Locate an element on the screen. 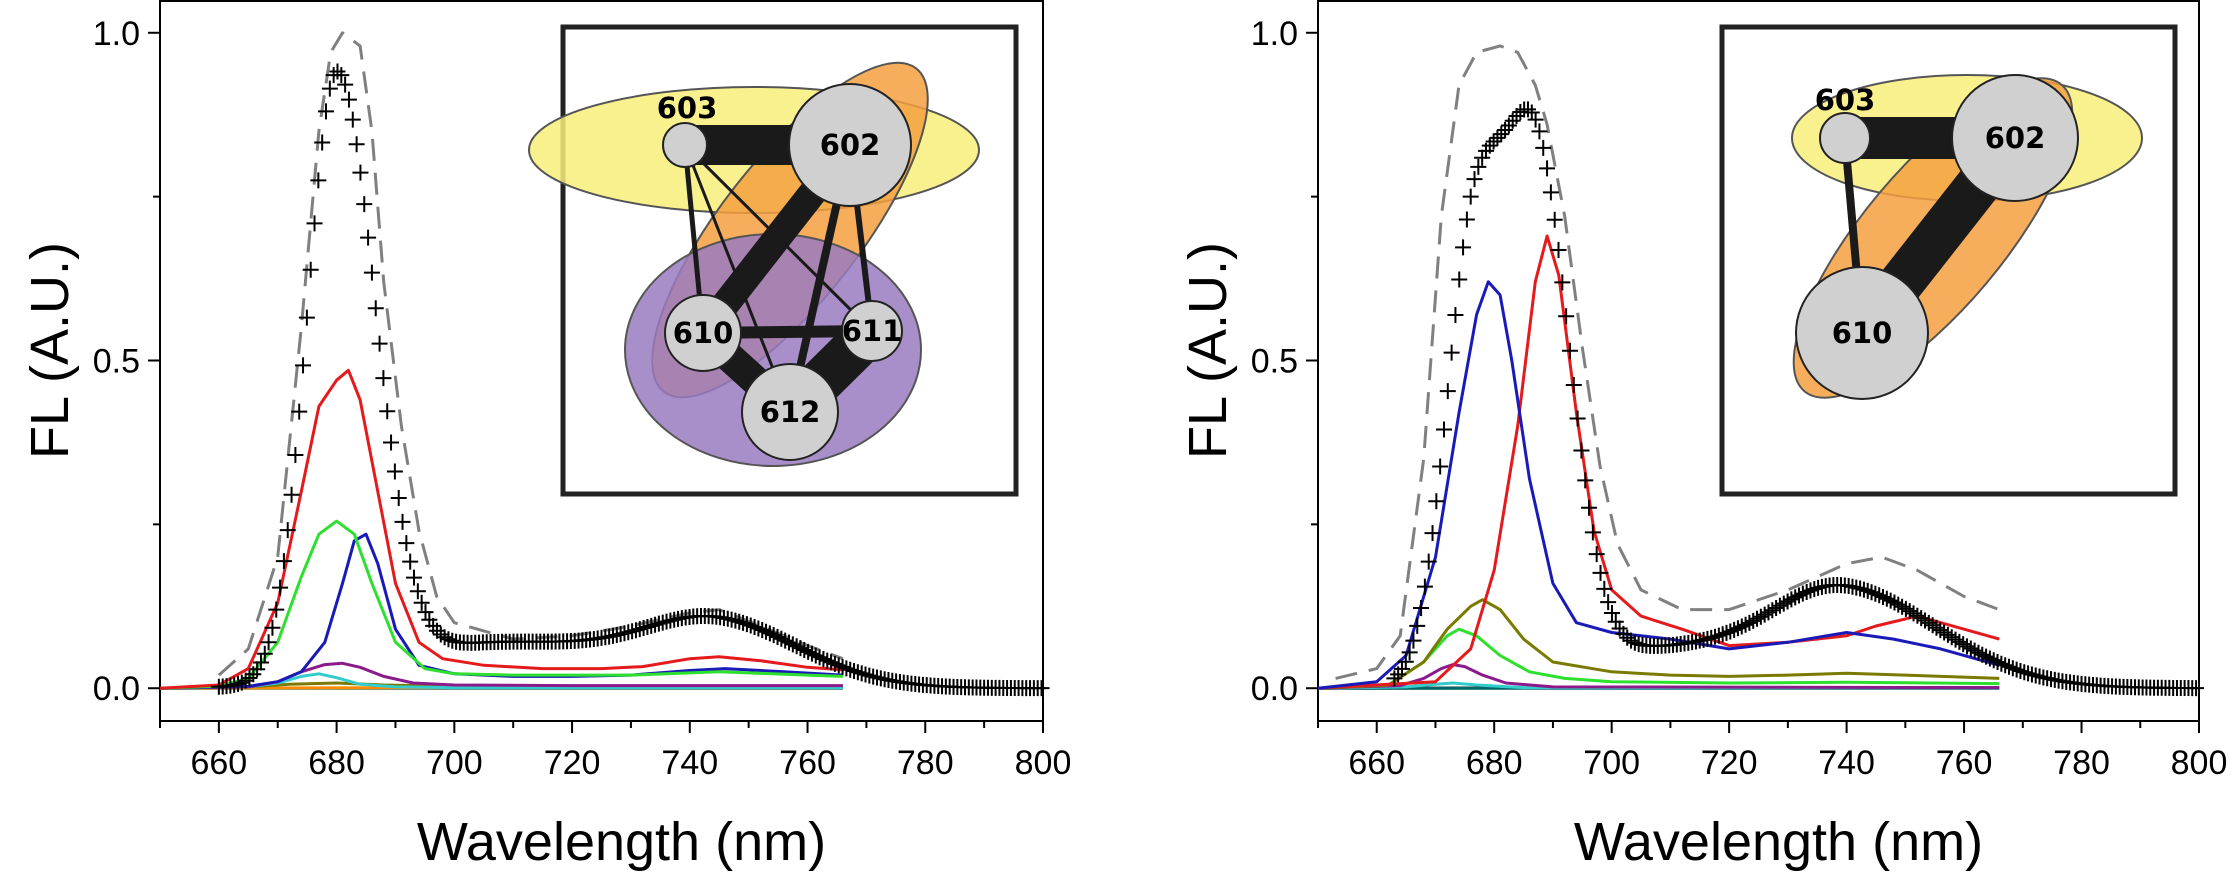 This screenshot has width=2237, height=883. node-label: 603 is located at coordinates (1845, 100).